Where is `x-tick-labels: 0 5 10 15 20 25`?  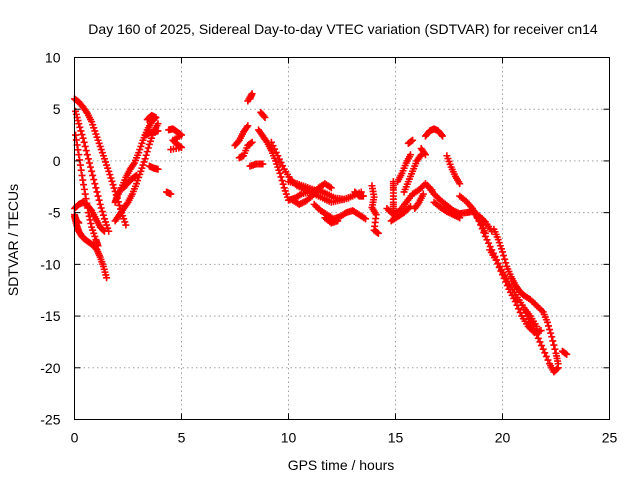
x-tick-labels: 0 5 10 15 20 25 is located at coordinates (344, 438).